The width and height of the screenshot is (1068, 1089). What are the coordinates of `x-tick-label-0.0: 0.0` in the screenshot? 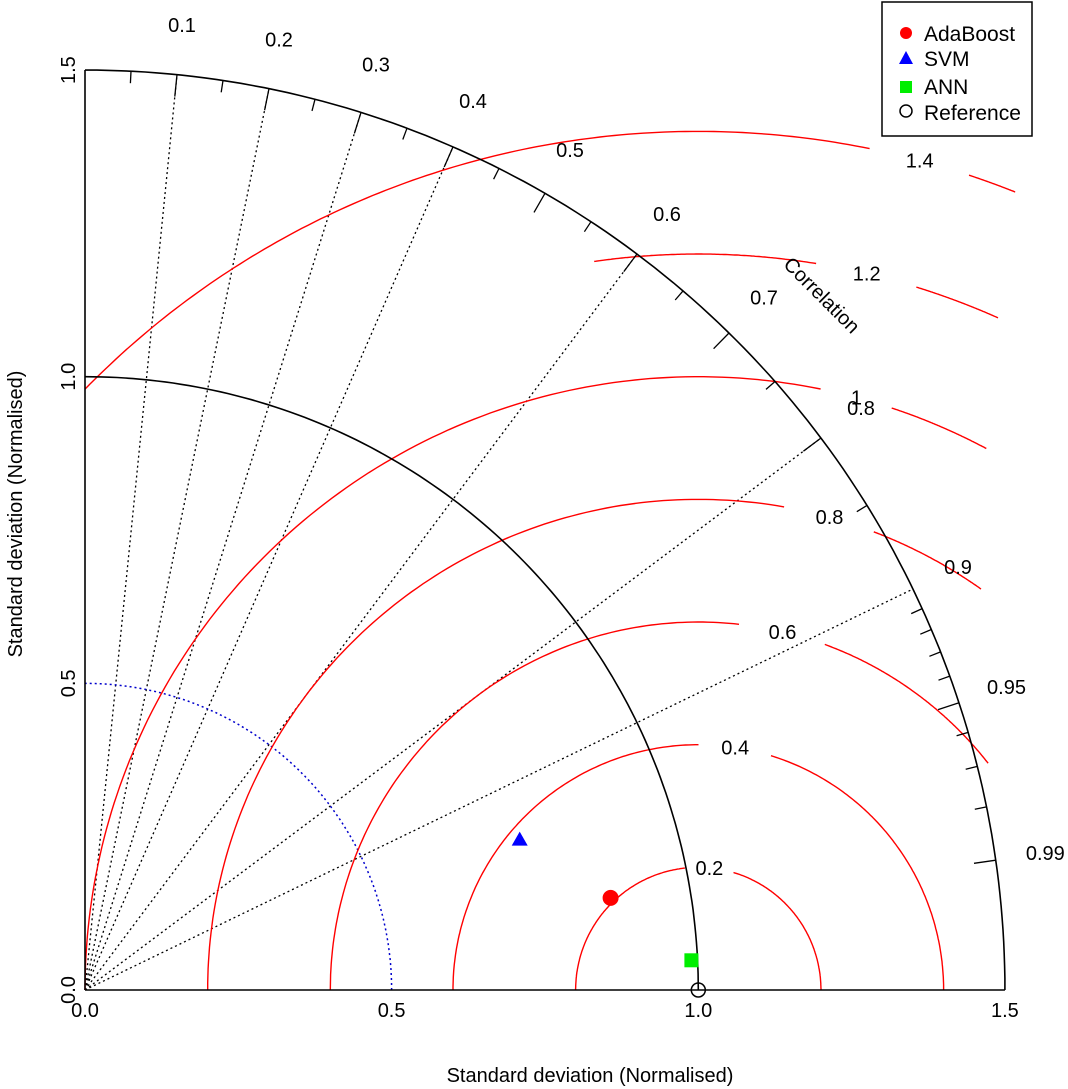 It's located at (85, 1011).